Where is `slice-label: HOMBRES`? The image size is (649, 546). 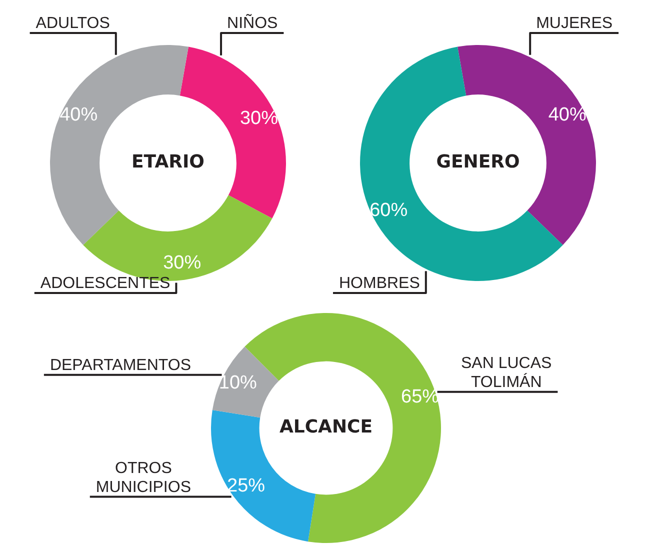
slice-label: HOMBRES is located at coordinates (379, 283).